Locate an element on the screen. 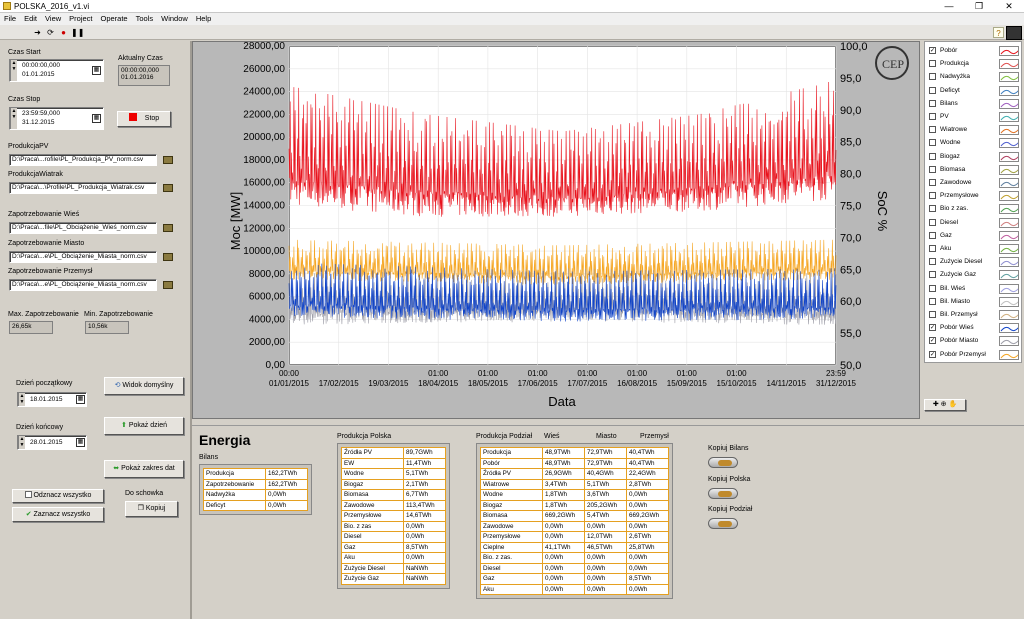 The image size is (1024, 619). menu-project: Project is located at coordinates (81, 18).